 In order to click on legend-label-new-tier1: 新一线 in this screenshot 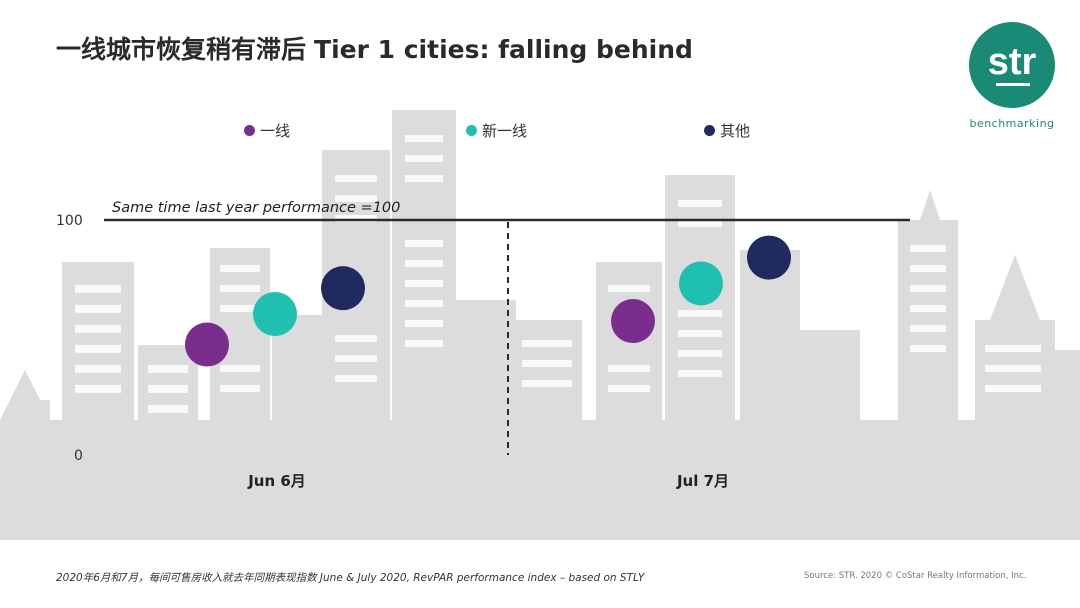, I will do `click(505, 131)`.